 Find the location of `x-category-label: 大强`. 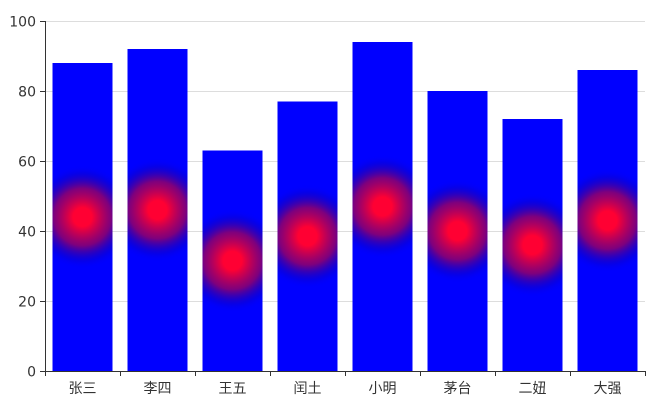

x-category-label: 大强 is located at coordinates (608, 389).